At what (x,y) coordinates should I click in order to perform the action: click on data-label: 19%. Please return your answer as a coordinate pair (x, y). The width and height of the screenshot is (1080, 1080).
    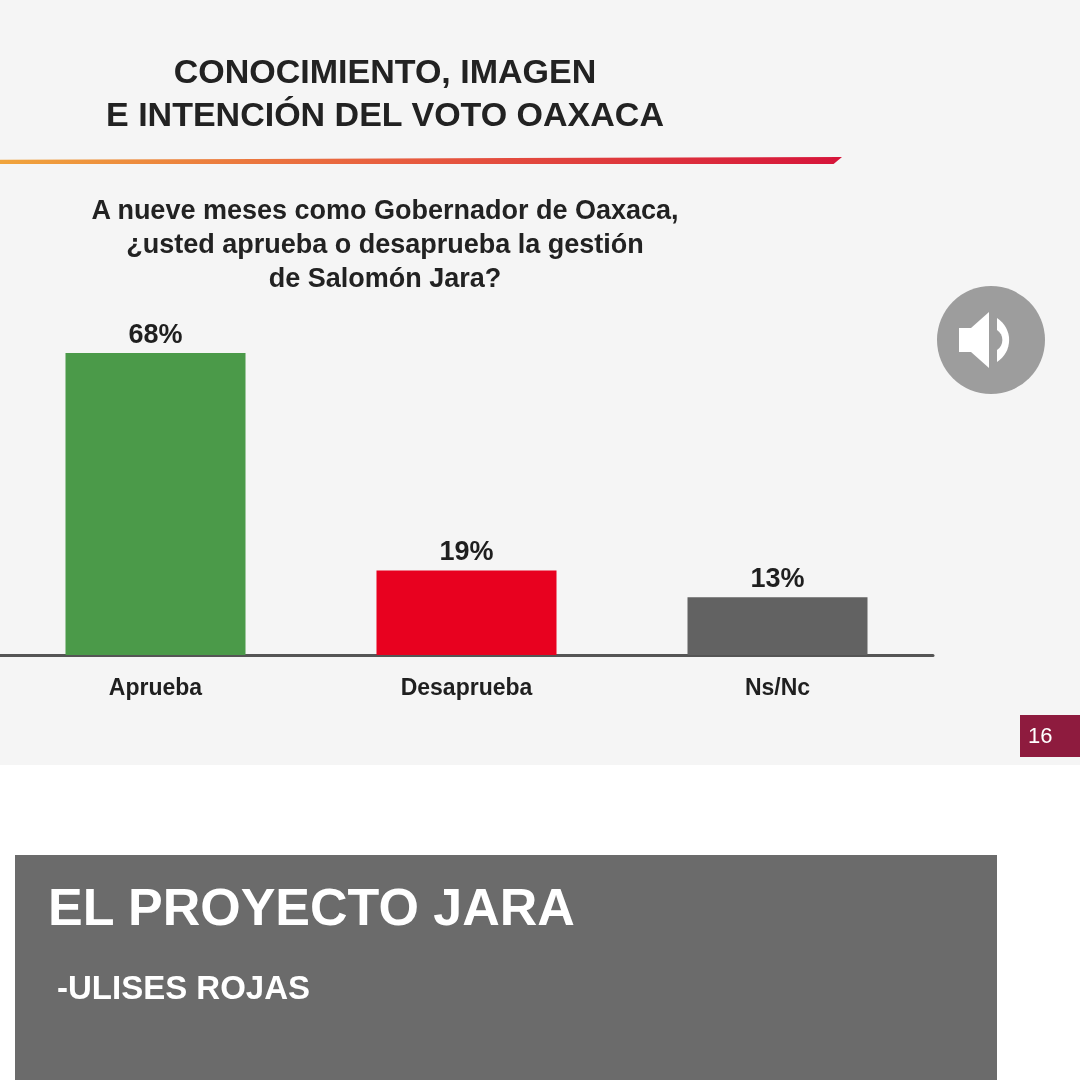
    Looking at the image, I should click on (466, 551).